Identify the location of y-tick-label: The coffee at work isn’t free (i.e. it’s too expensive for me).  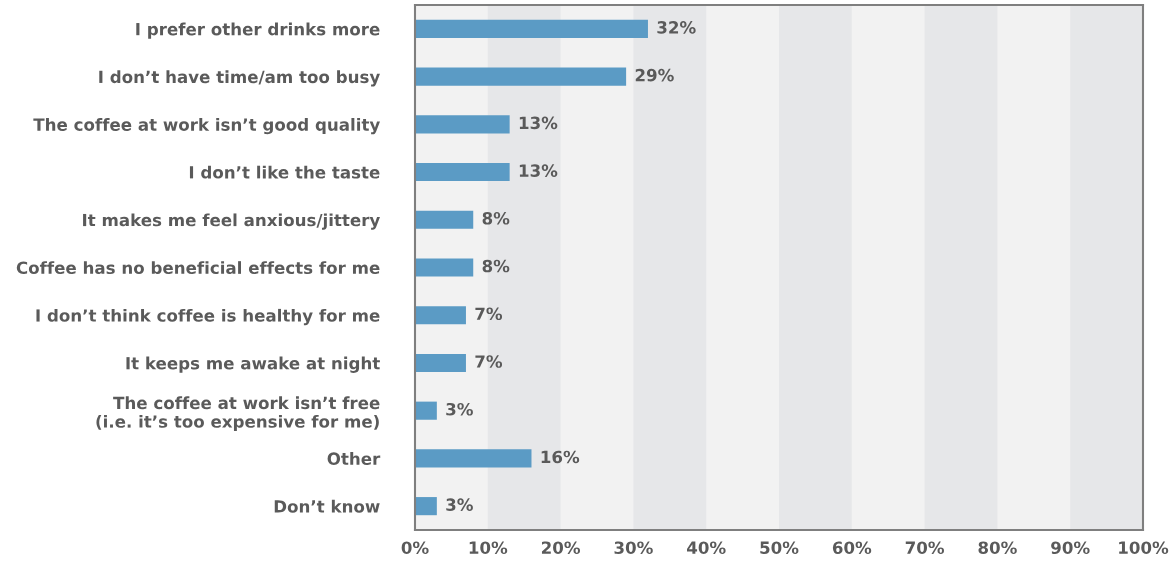
(238, 414).